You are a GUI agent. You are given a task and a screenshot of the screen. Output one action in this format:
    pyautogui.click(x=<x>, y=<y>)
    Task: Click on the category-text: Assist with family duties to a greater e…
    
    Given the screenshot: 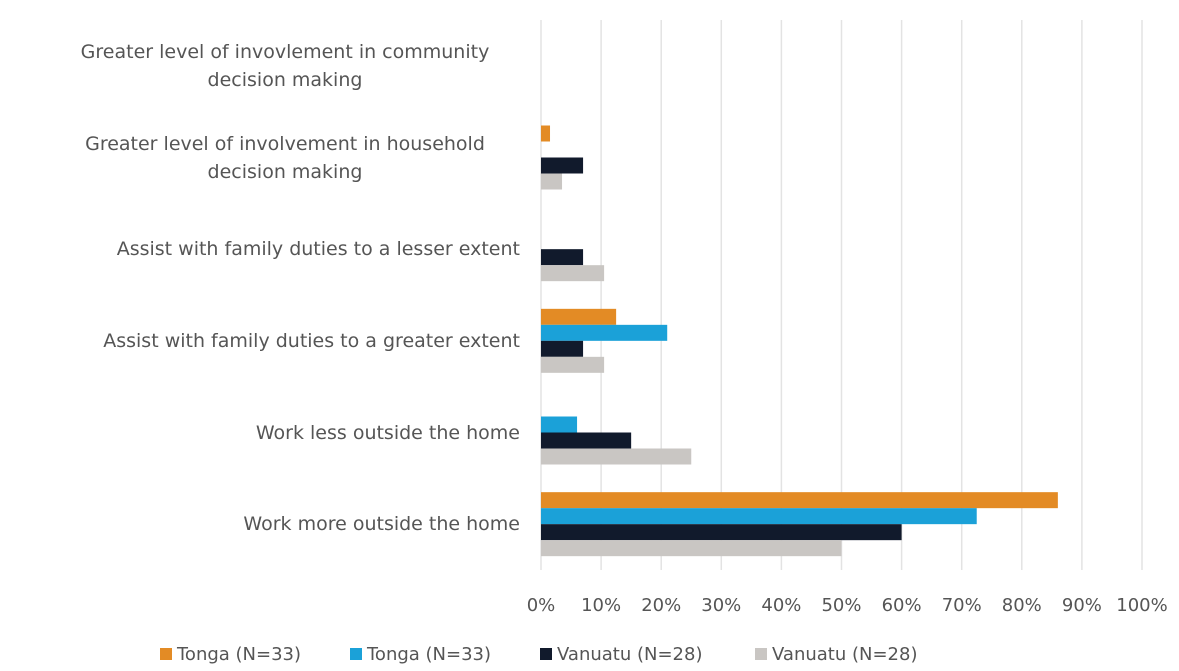 What is the action you would take?
    pyautogui.click(x=311, y=340)
    